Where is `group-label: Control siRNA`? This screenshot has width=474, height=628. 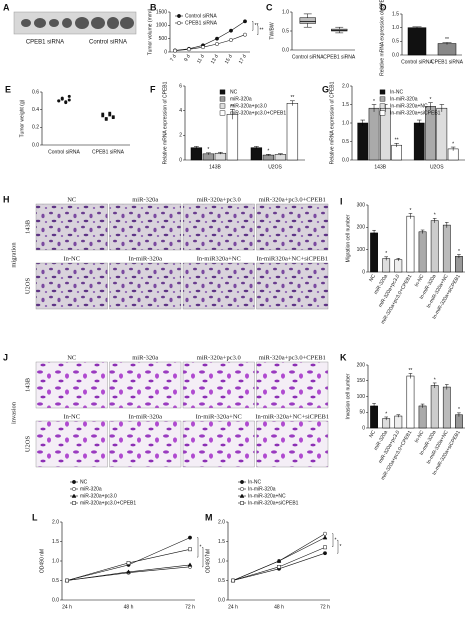 group-label: Control siRNA is located at coordinates (108, 43).